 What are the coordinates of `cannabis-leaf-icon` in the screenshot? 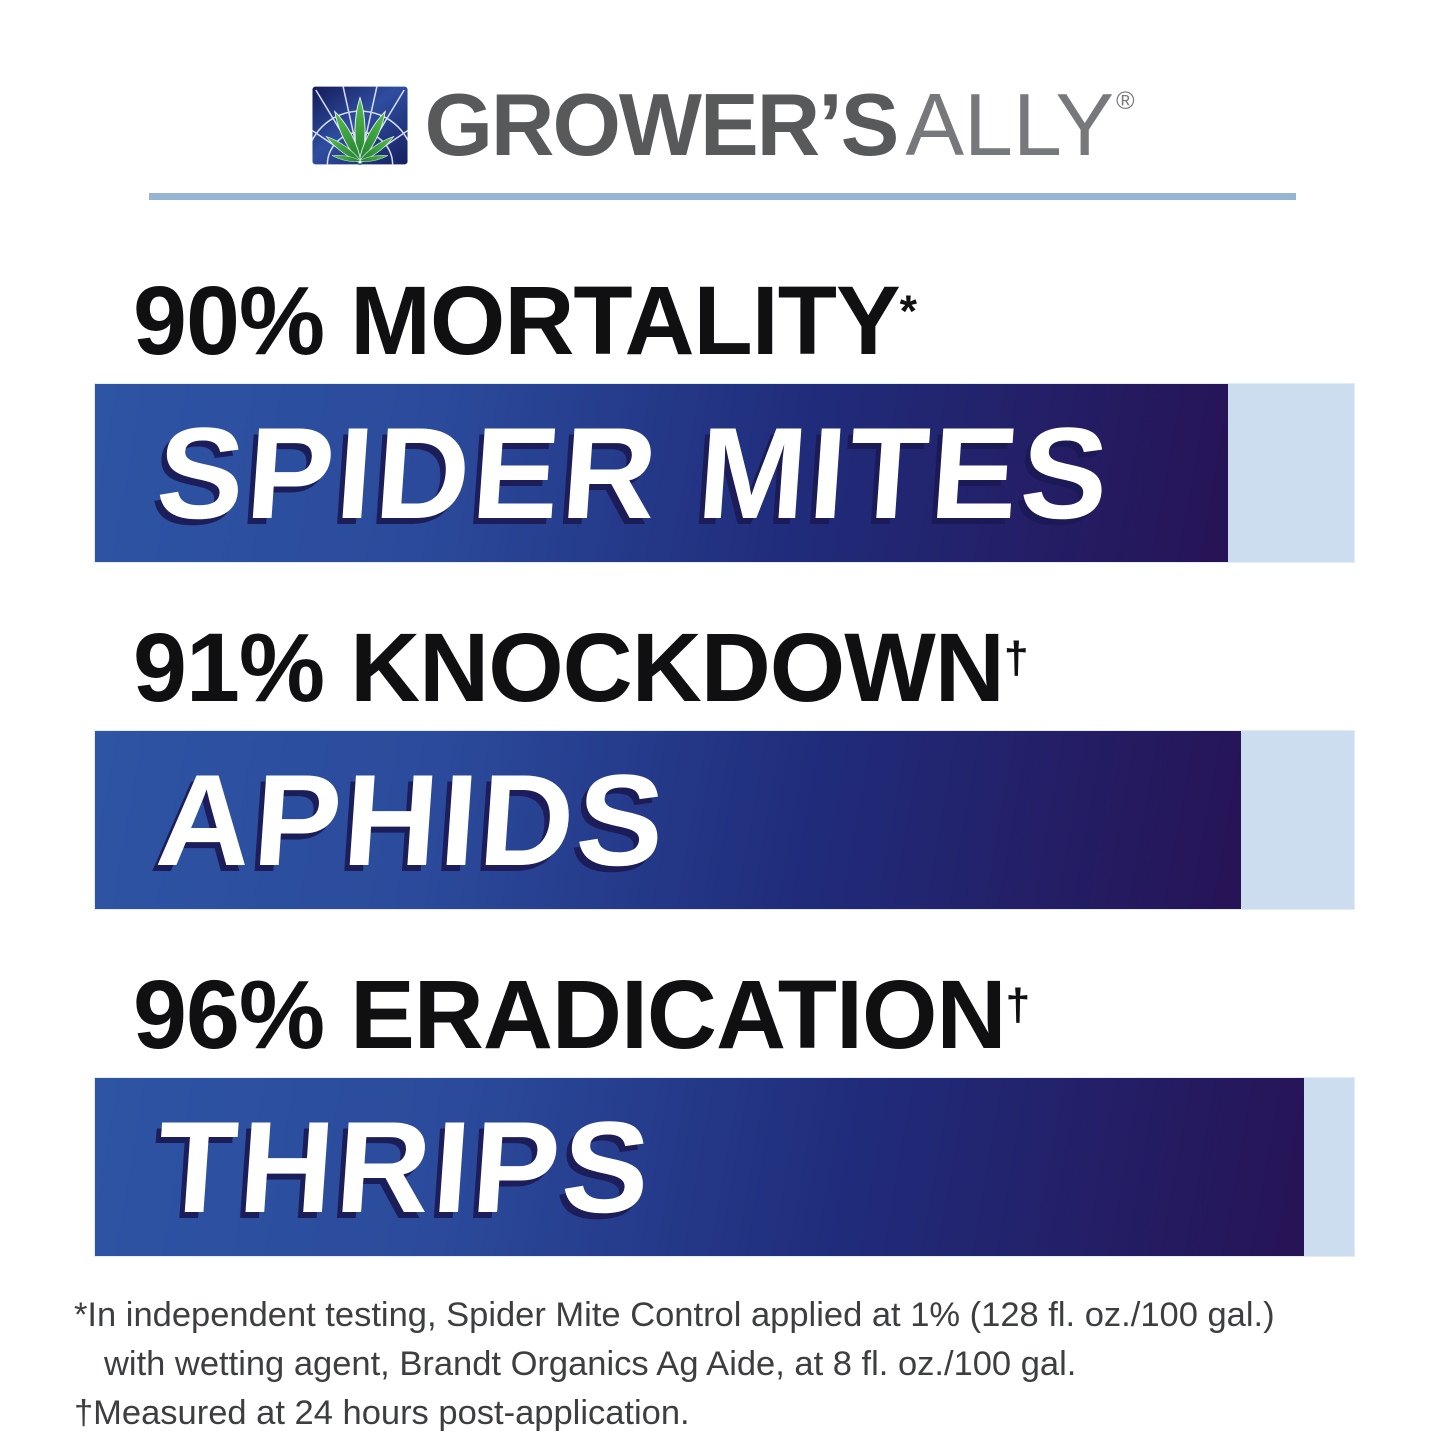 It's located at (360, 125).